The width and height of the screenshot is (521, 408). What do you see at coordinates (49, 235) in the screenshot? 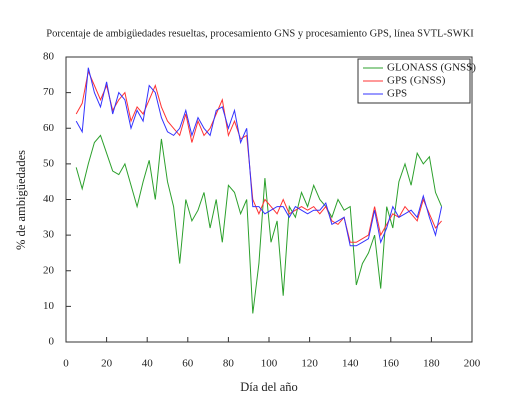
I see `y-tick-label: 30` at bounding box center [49, 235].